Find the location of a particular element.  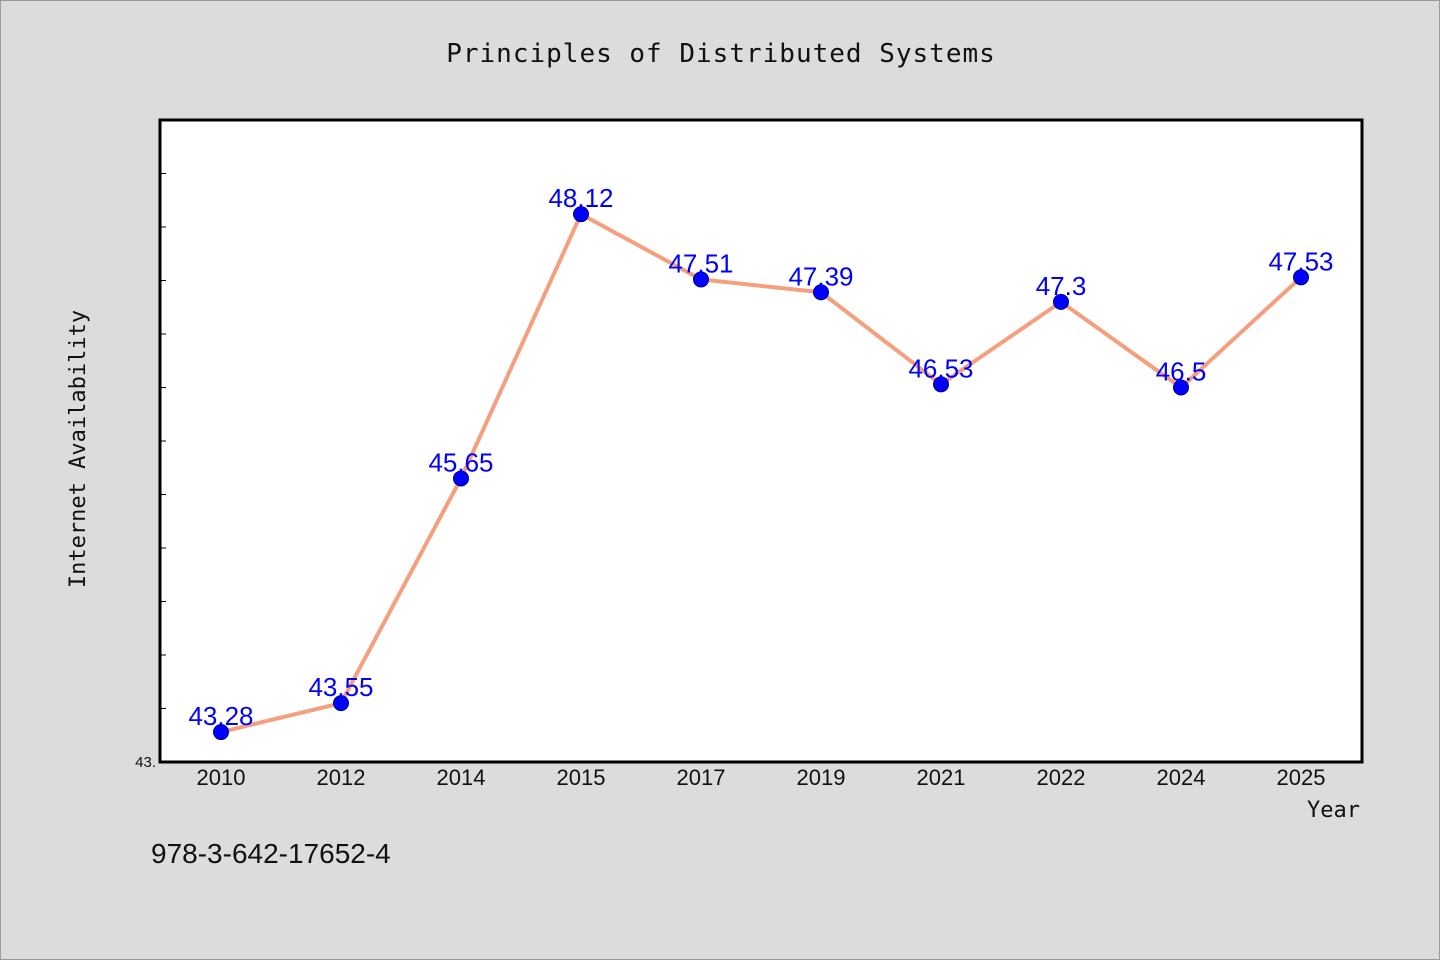

x-tick-label: 2015 is located at coordinates (581, 777).